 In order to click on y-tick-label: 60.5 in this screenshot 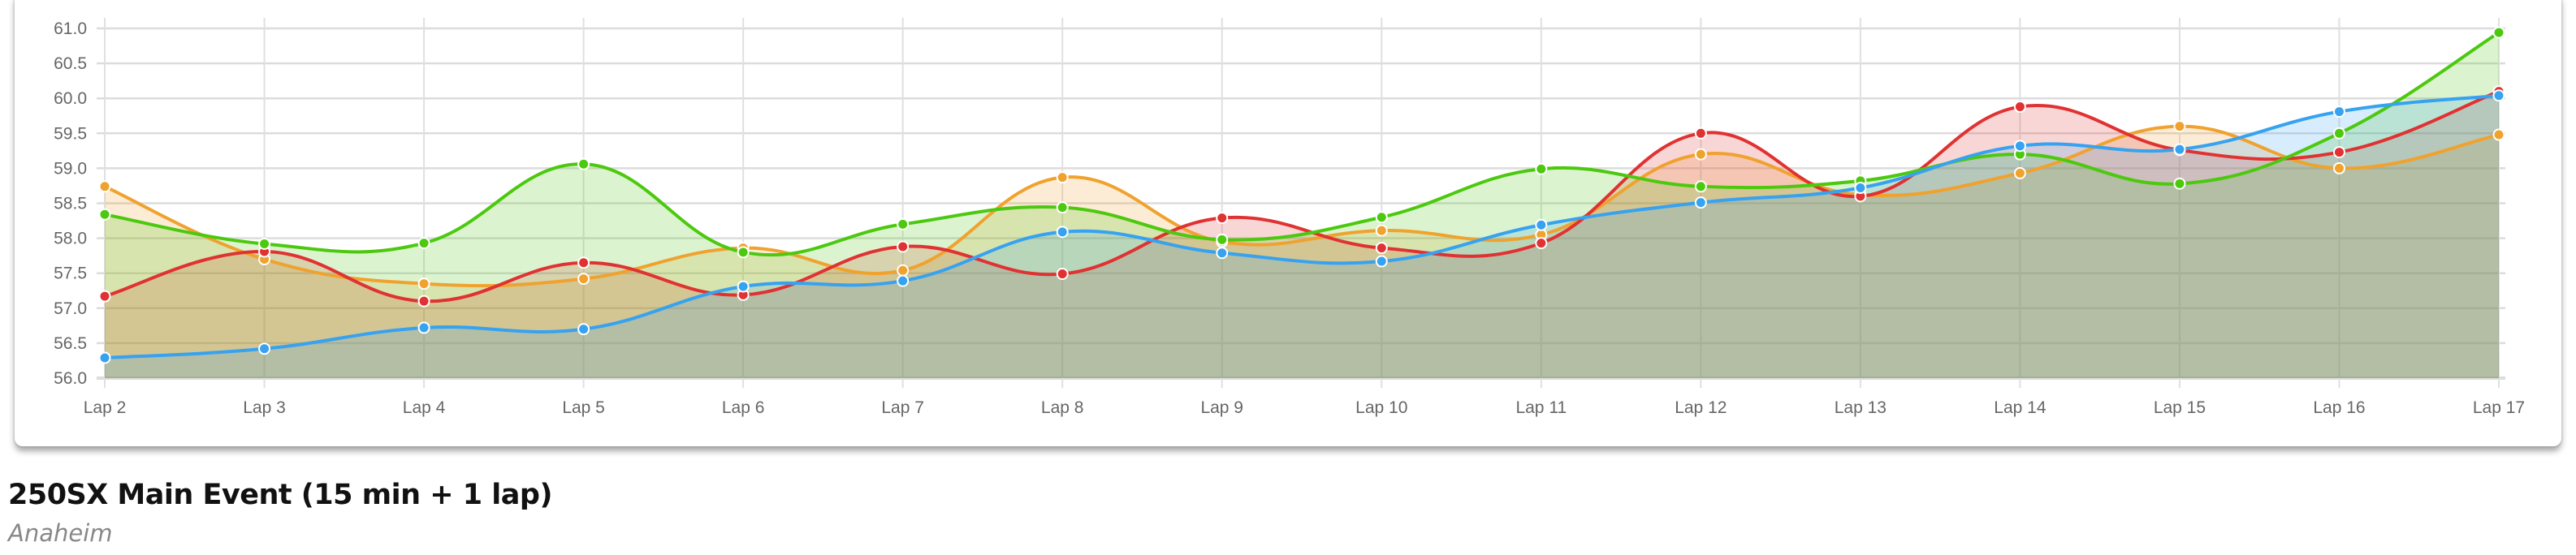, I will do `click(71, 63)`.